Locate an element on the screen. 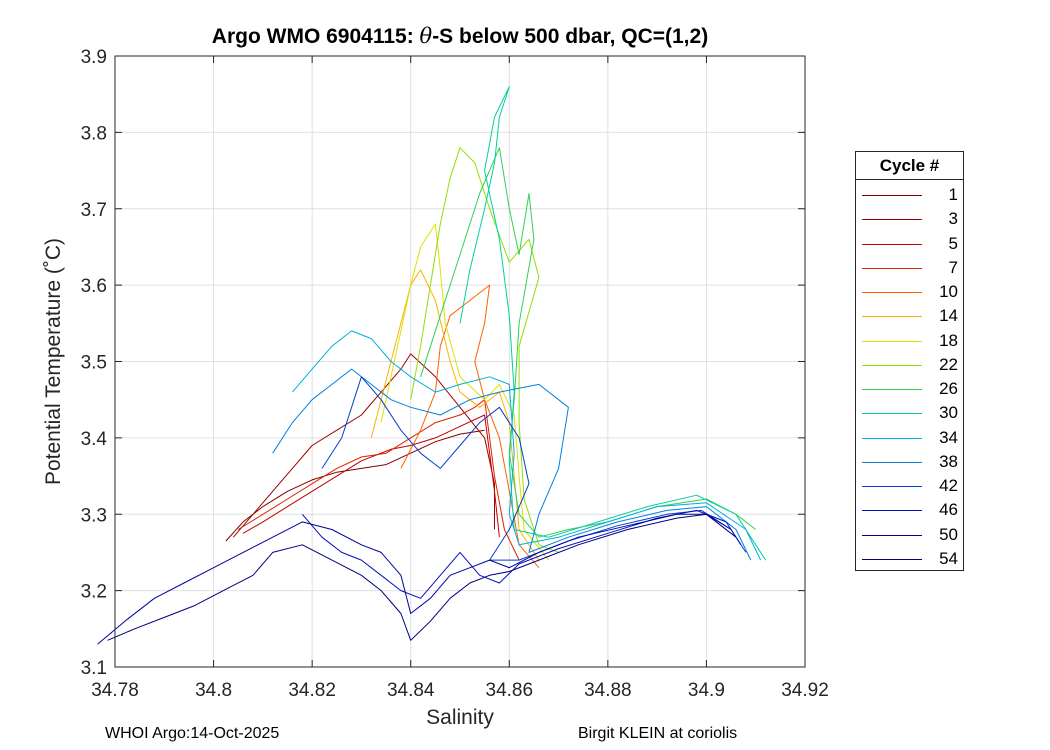 This screenshot has height=750, width=1050. legend-entry: 46 is located at coordinates (910, 510).